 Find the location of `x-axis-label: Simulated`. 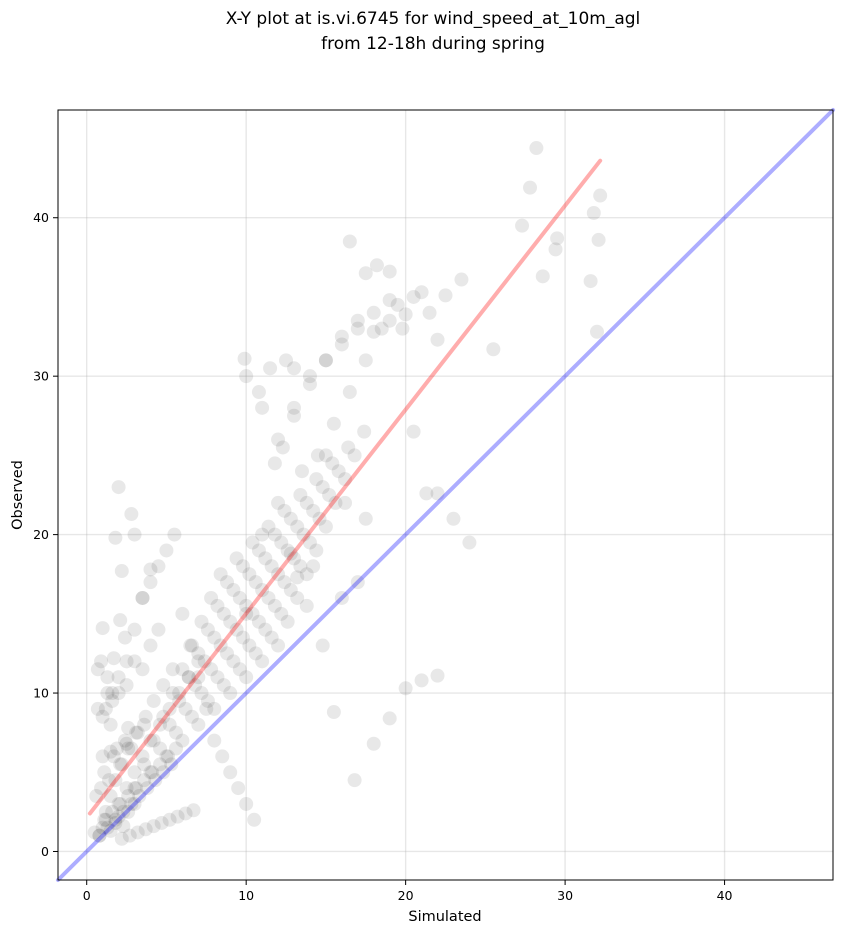

x-axis-label: Simulated is located at coordinates (444, 917).